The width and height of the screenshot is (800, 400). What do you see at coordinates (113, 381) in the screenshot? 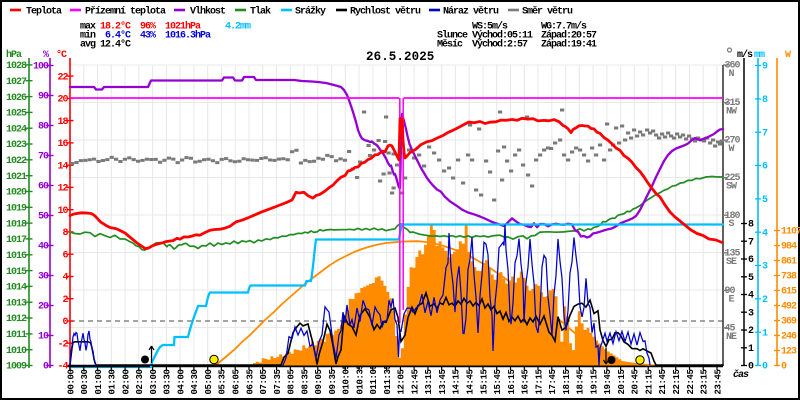
I see `svg-text: 01:30` at bounding box center [113, 381].